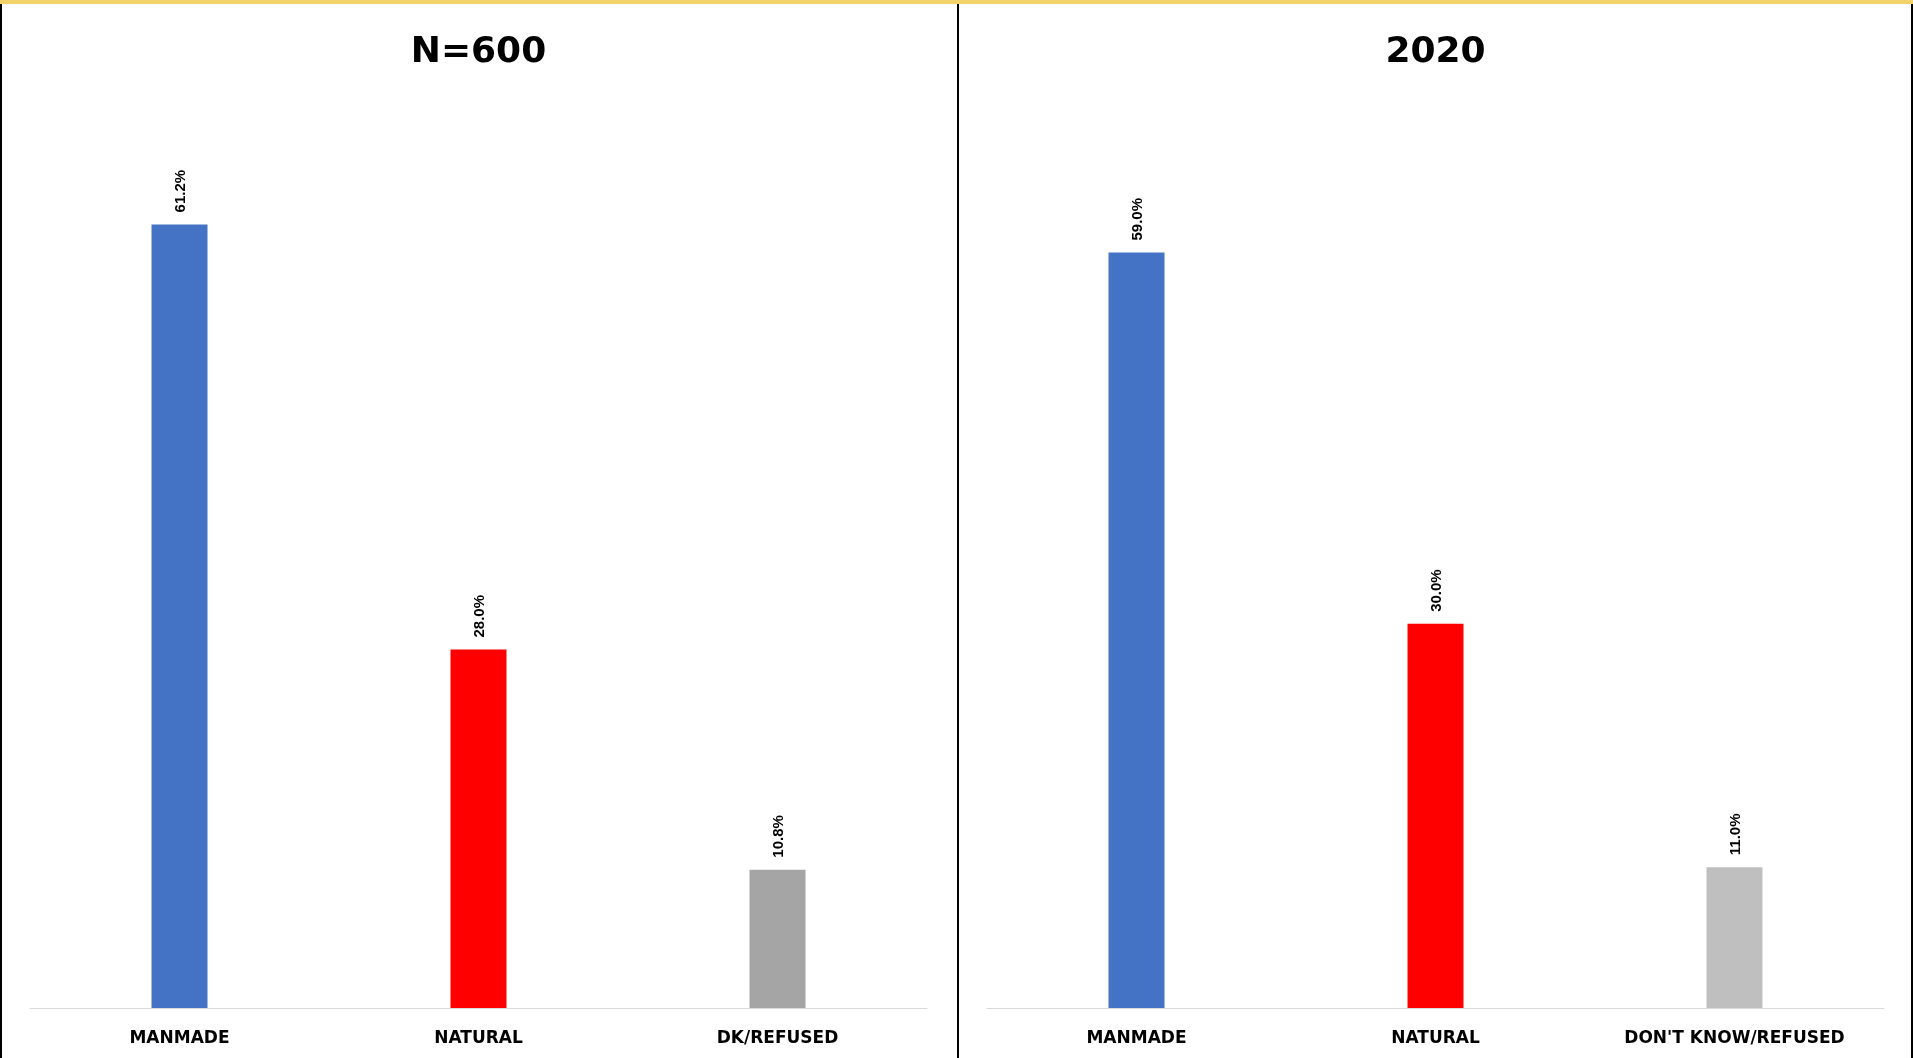 The height and width of the screenshot is (1058, 1913). What do you see at coordinates (1734, 834) in the screenshot?
I see `data-label: 11.0%` at bounding box center [1734, 834].